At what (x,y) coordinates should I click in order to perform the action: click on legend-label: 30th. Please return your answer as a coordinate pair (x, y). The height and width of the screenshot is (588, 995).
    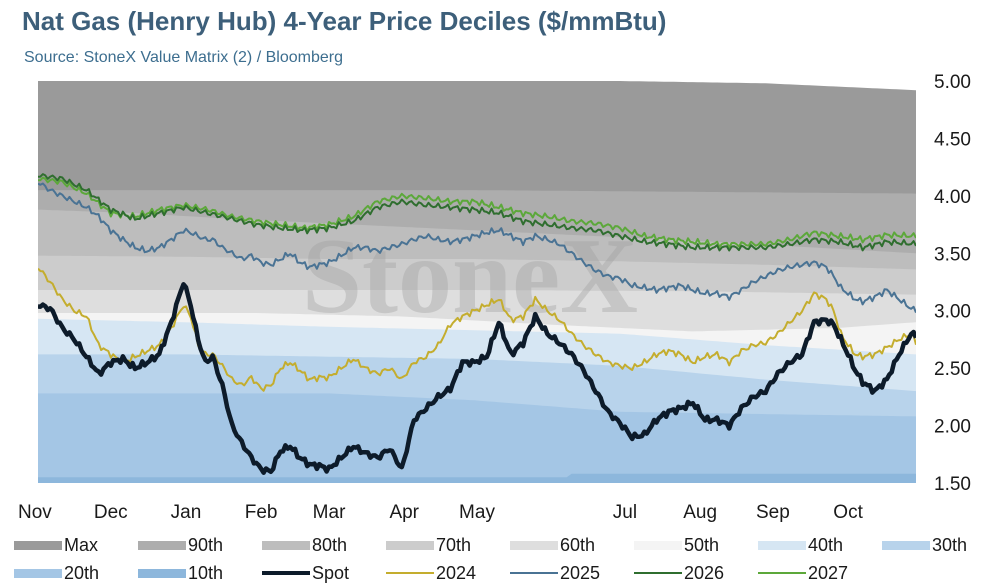
    Looking at the image, I should click on (950, 544).